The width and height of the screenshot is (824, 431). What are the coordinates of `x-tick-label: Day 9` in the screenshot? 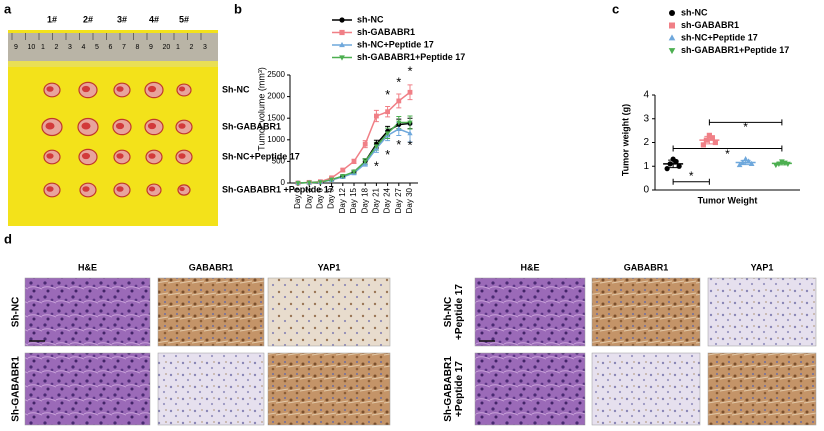 It's located at (331, 197).